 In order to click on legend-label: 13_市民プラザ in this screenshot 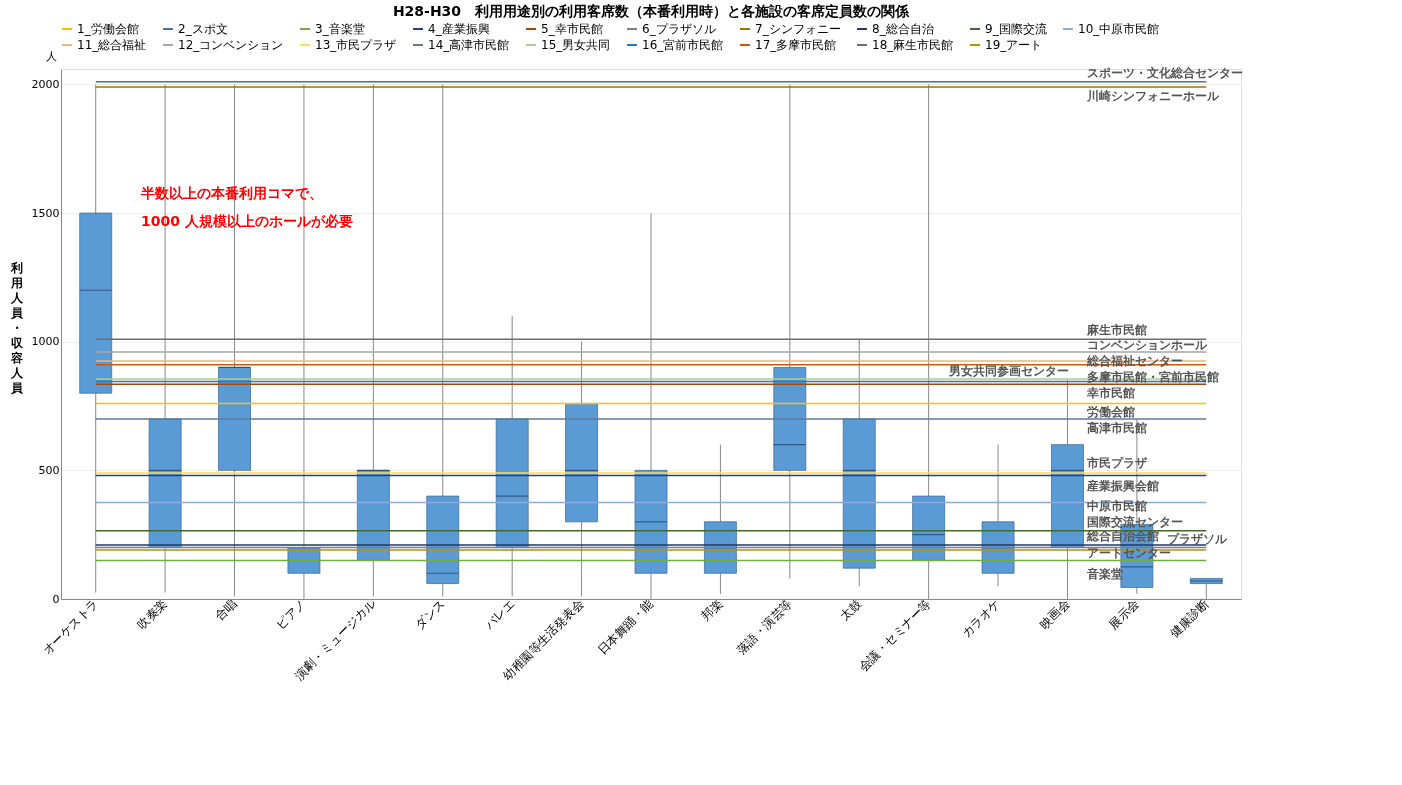, I will do `click(356, 45)`.